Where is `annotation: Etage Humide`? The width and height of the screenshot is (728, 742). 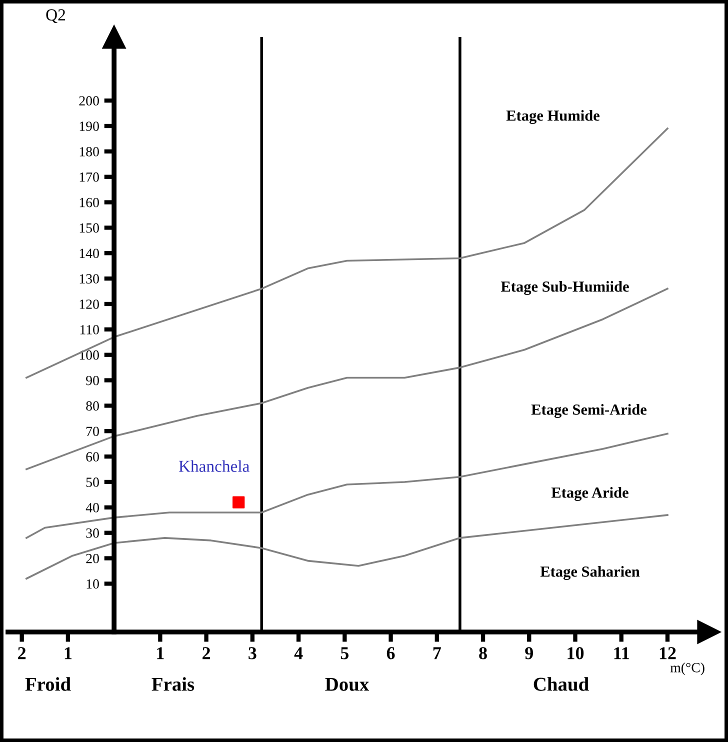 annotation: Etage Humide is located at coordinates (553, 117).